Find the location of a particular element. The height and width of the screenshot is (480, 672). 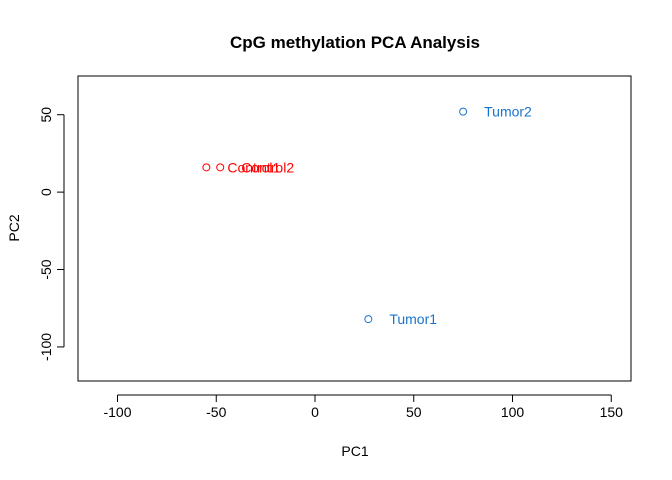

point-label-control1: Control1 is located at coordinates (253, 167).